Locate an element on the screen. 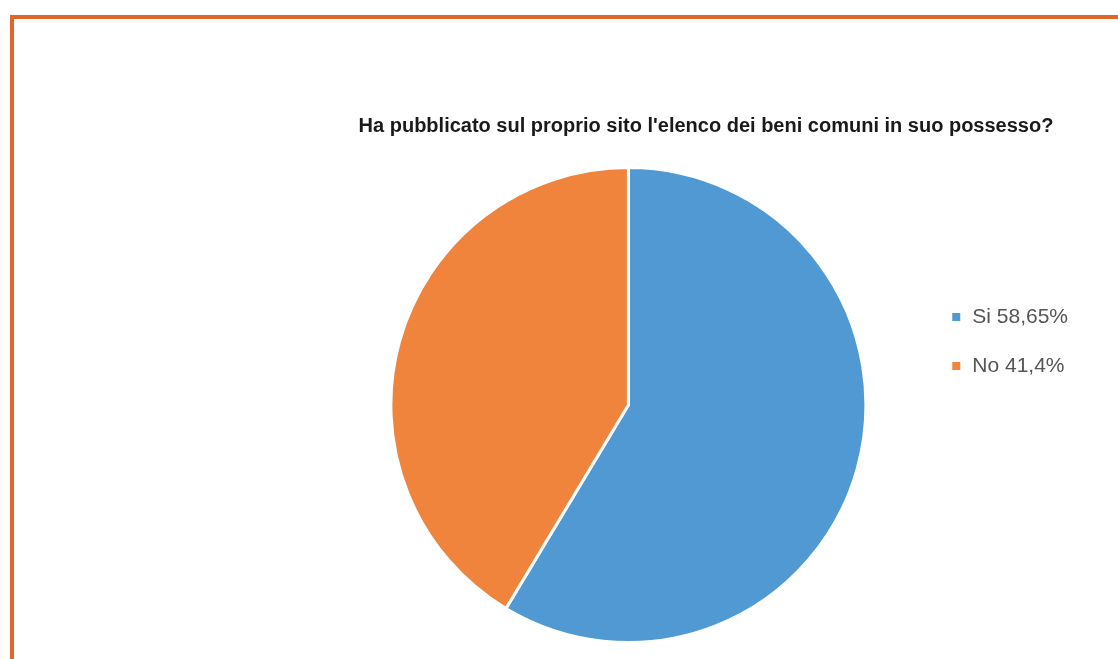 The image size is (1118, 659). legend-label: No 41,4% is located at coordinates (1018, 364).